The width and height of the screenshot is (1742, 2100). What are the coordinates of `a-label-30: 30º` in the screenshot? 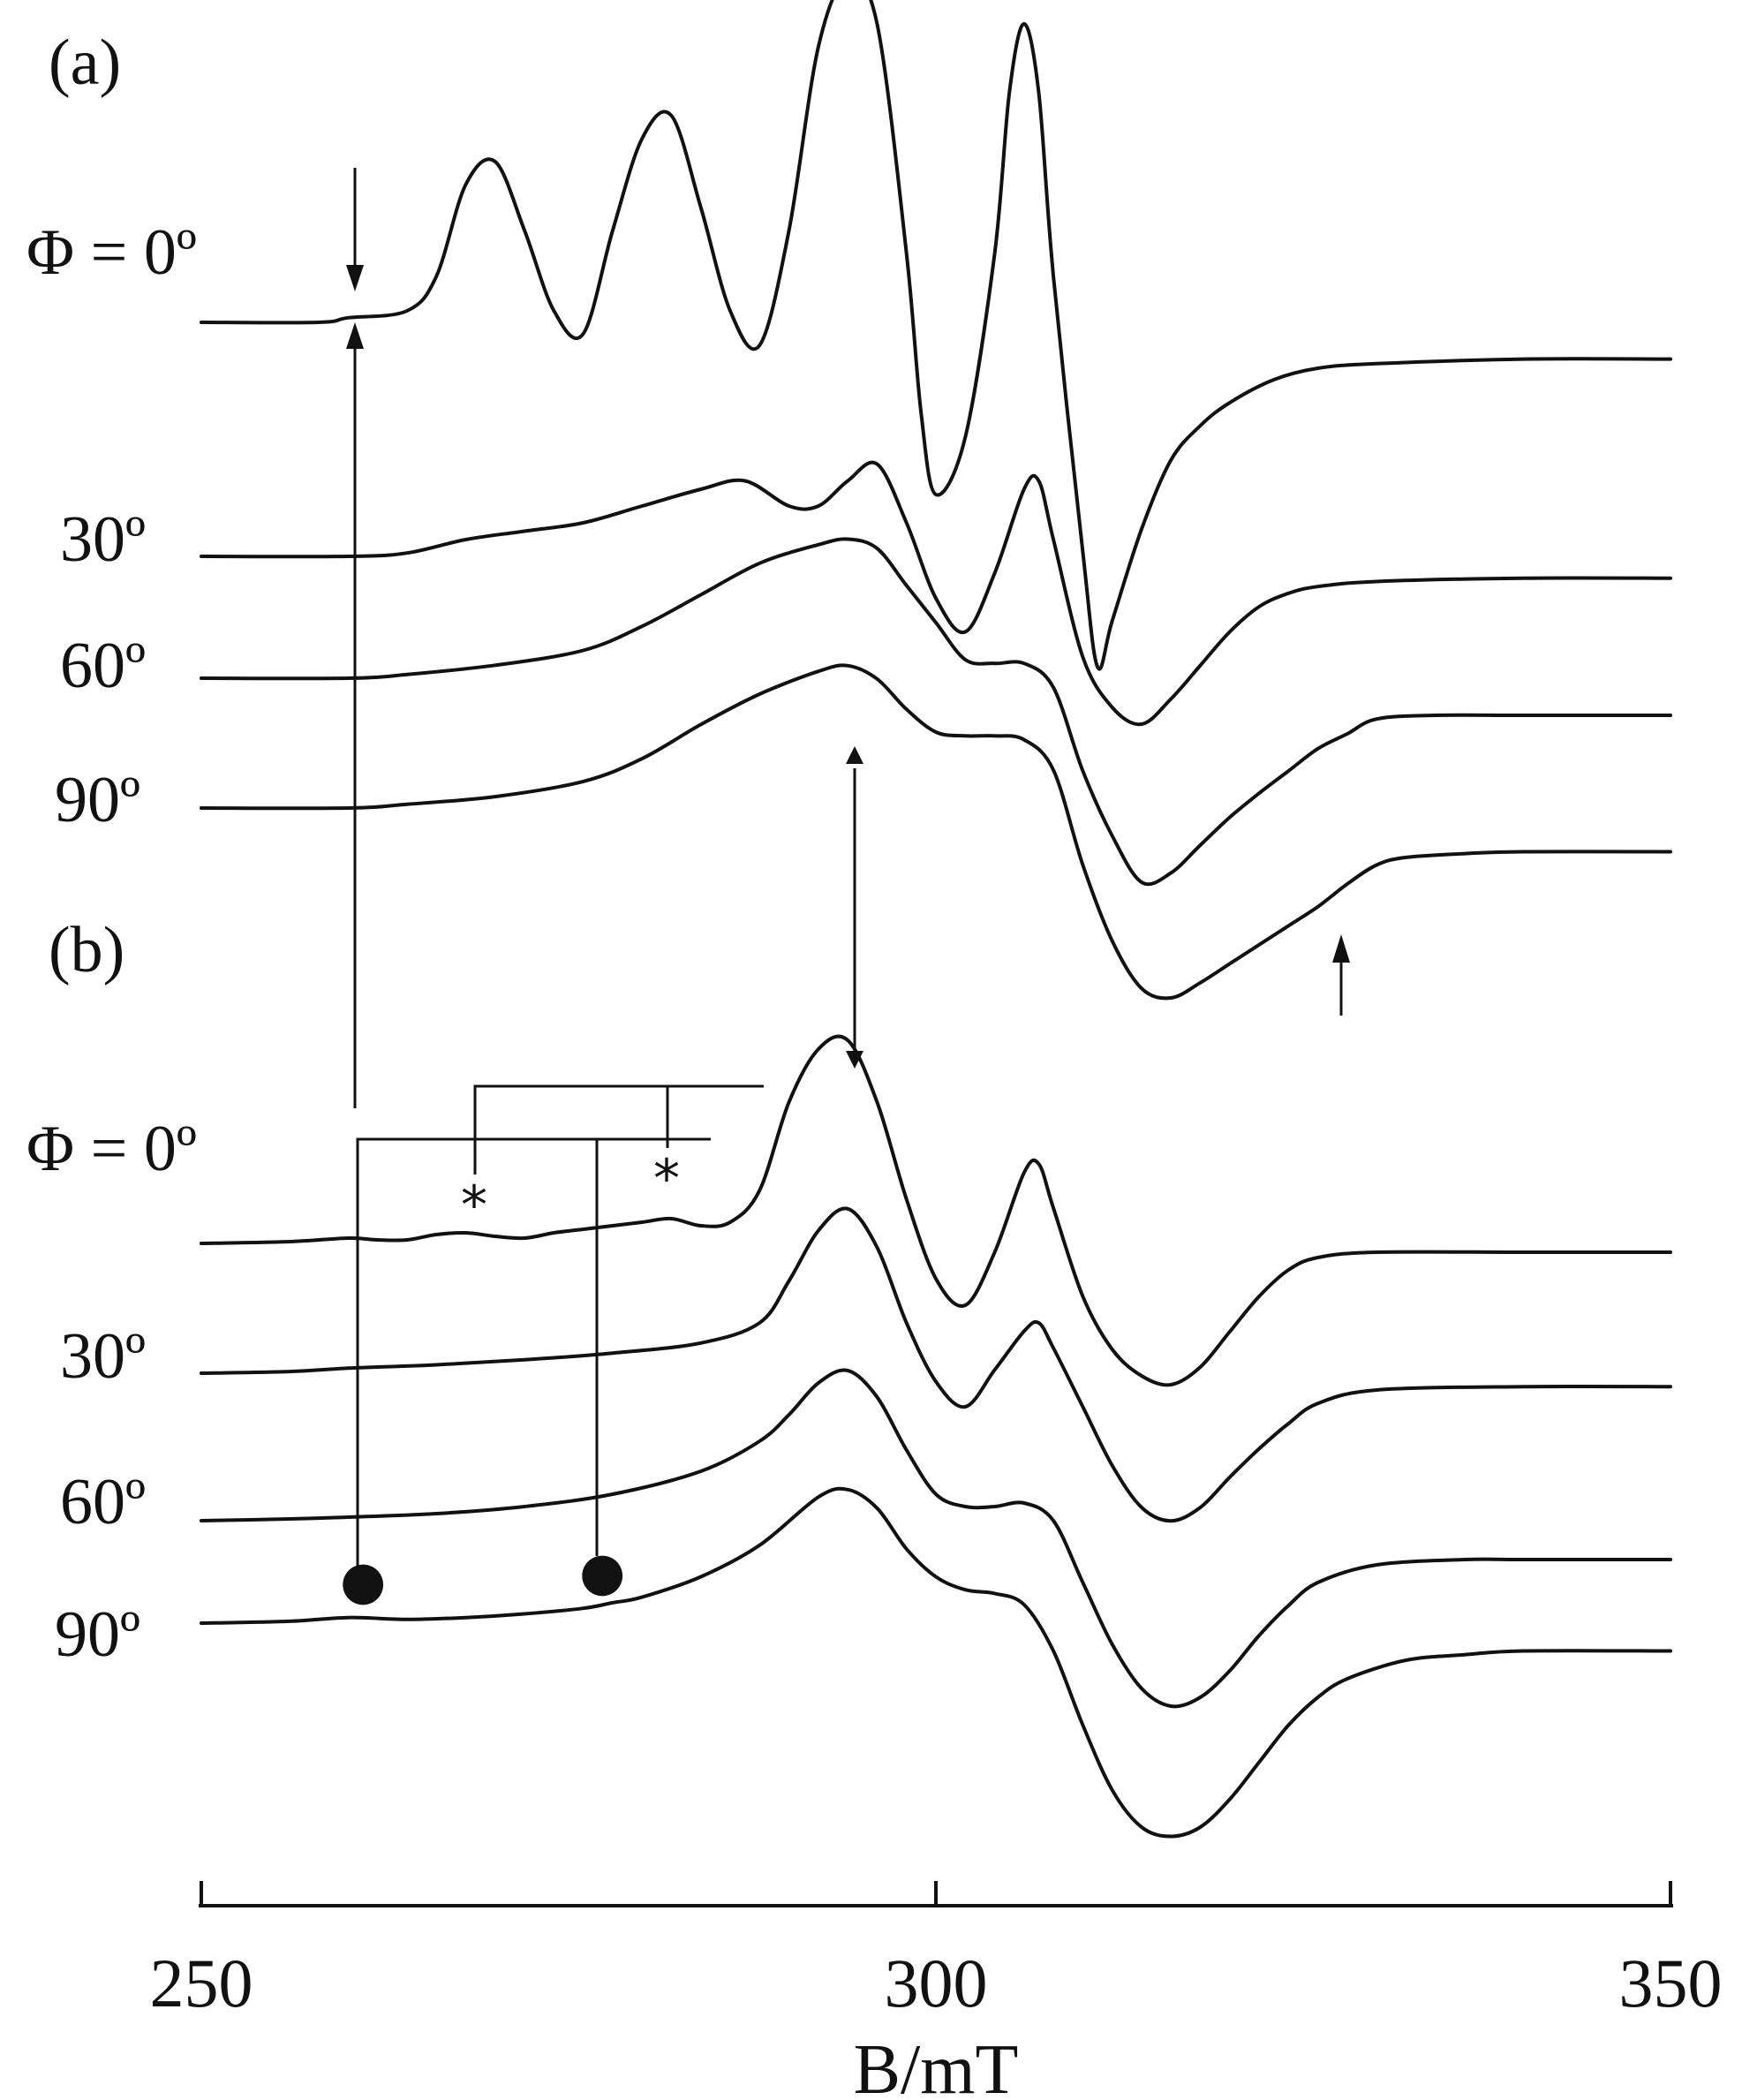 It's located at (103, 540).